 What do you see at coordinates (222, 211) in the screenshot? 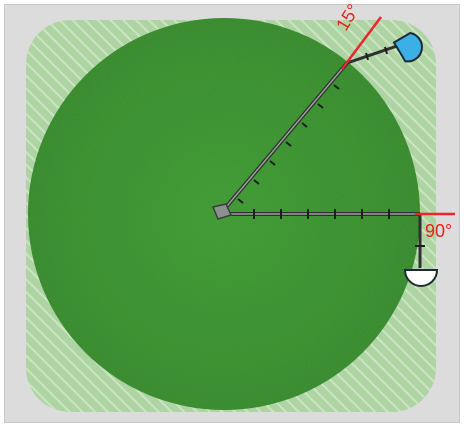
I see `pivot-center-icon` at bounding box center [222, 211].